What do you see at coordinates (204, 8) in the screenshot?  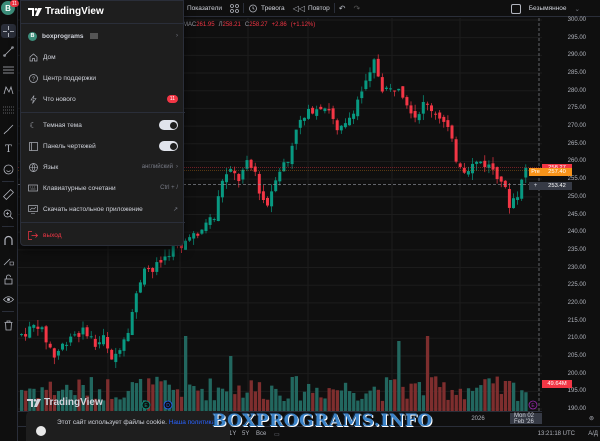 I see `indicators-button: Показатели` at bounding box center [204, 8].